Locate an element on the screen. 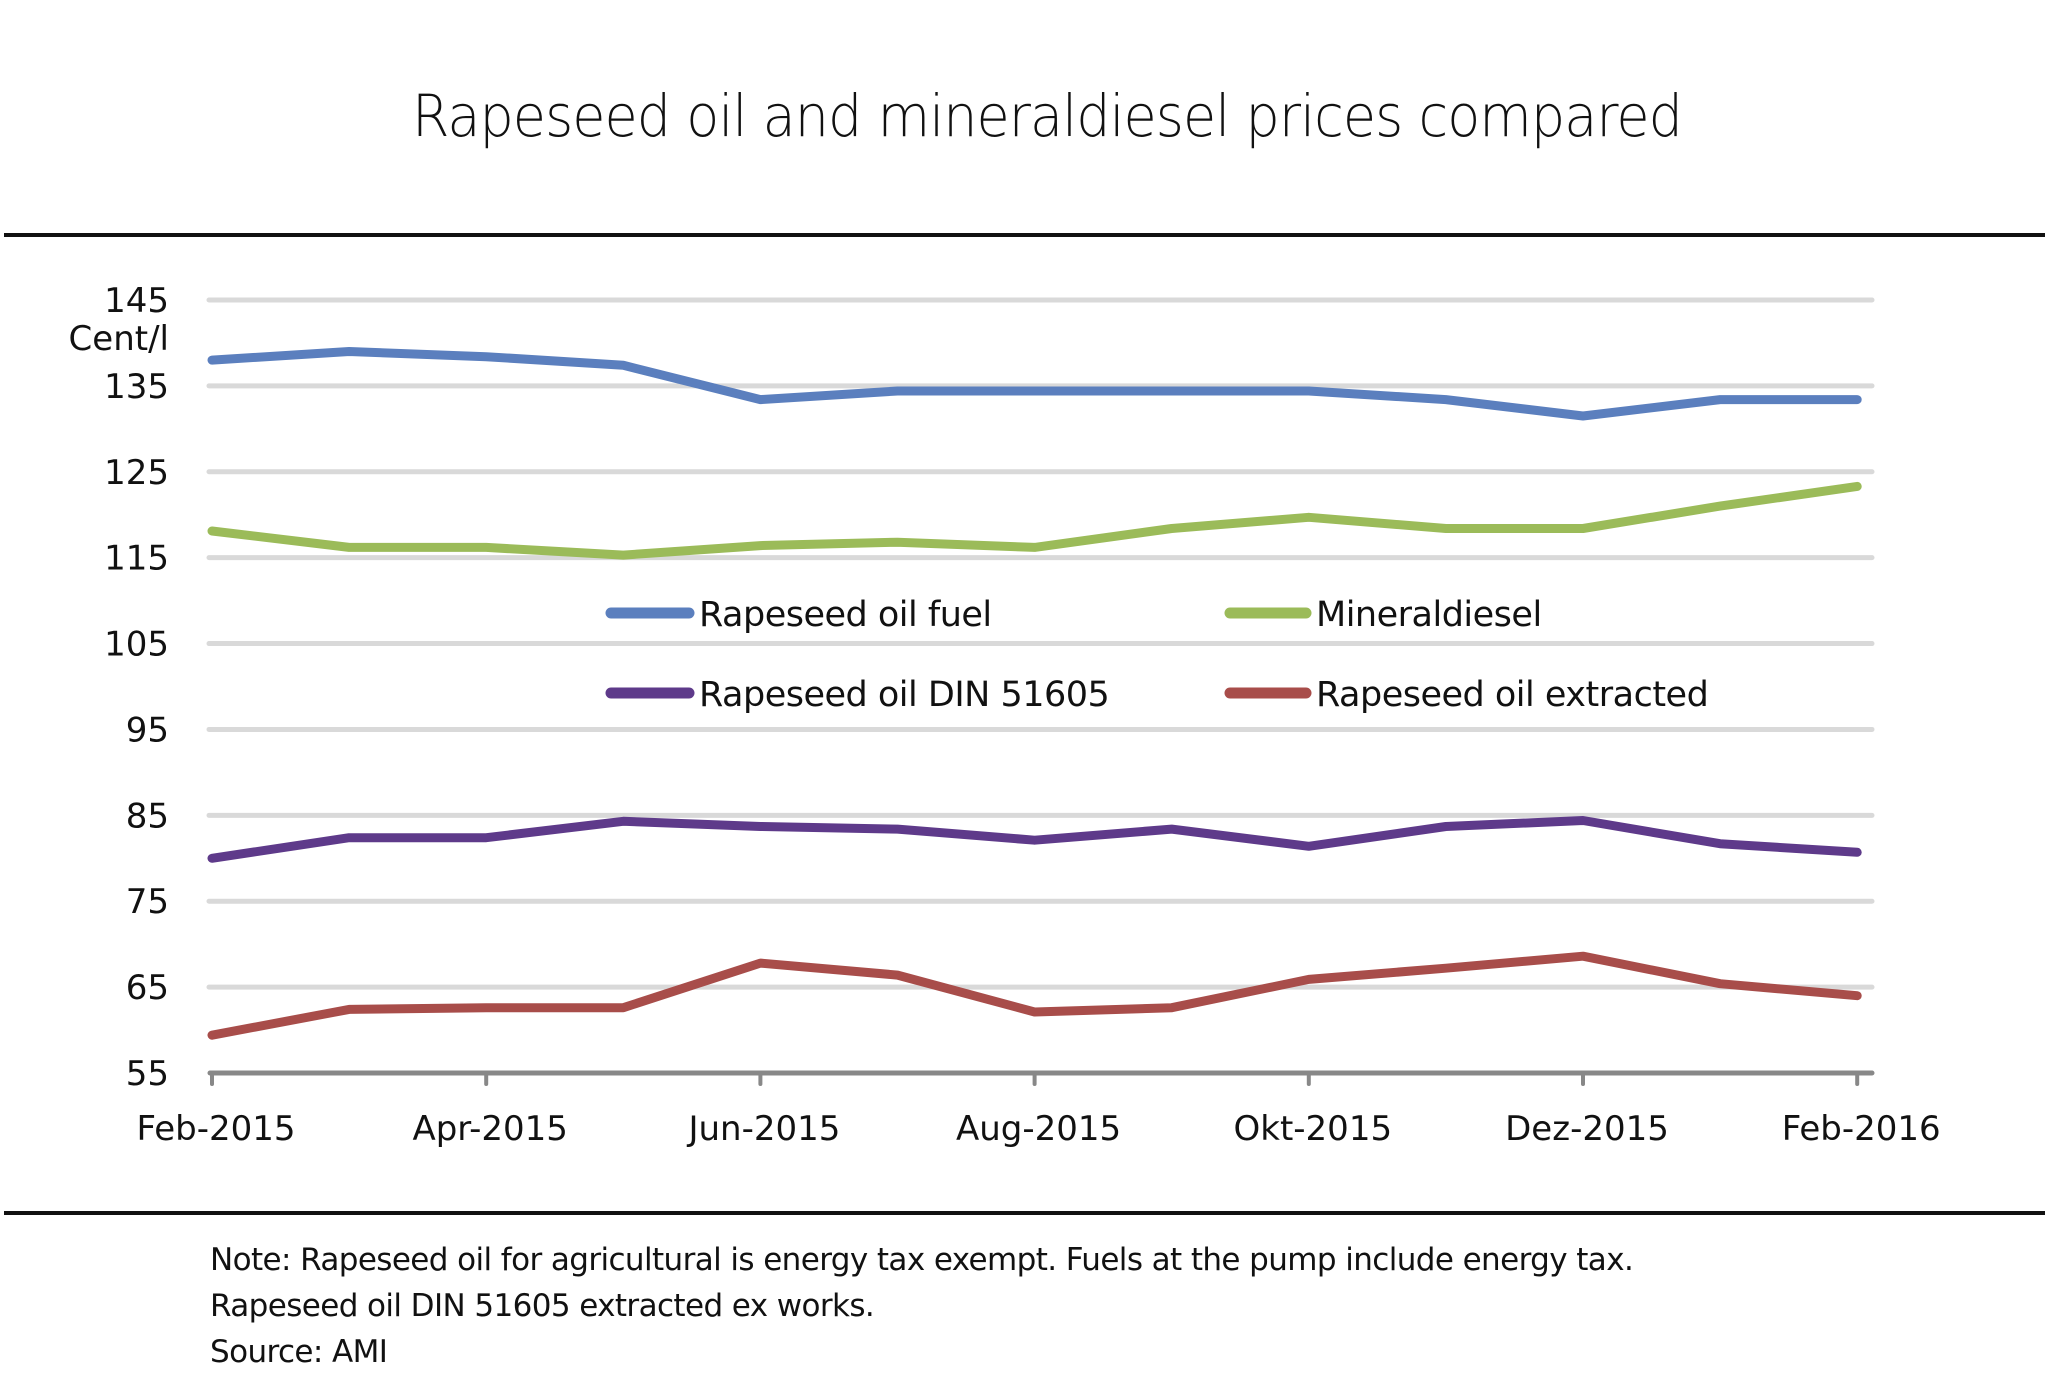  x-tick-label: Feb-2016 is located at coordinates (1861, 1129).